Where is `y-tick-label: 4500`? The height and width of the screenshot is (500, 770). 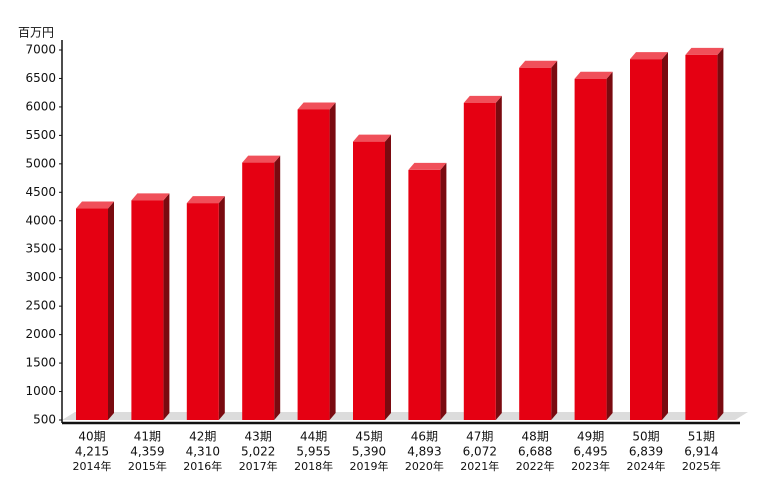 y-tick-label: 4500 is located at coordinates (40, 192).